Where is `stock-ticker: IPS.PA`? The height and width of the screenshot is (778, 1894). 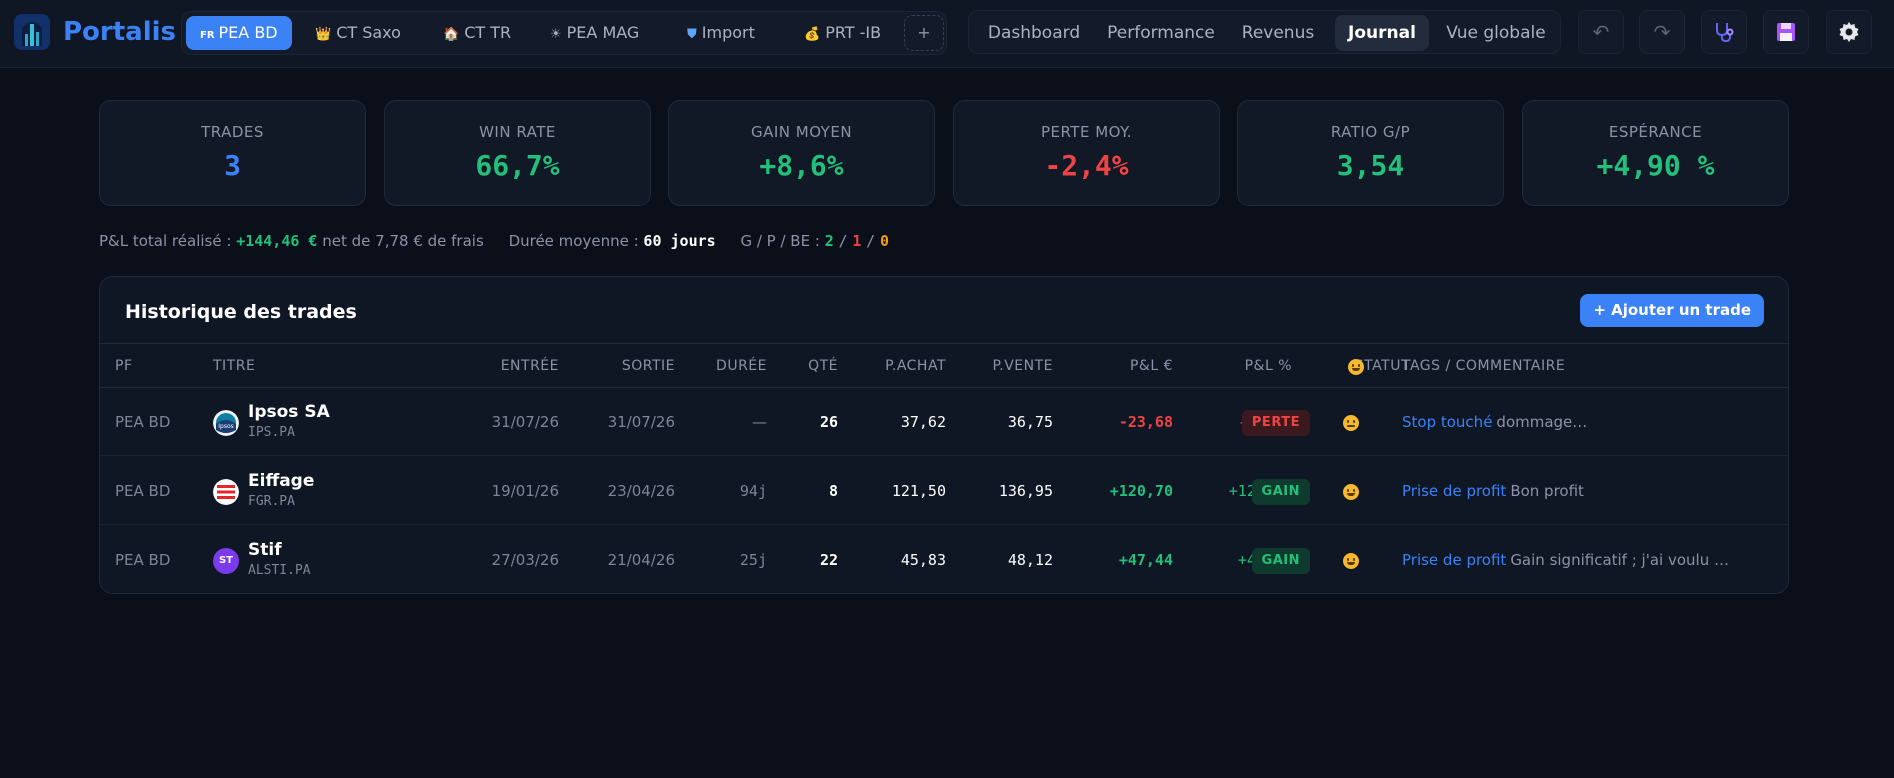 stock-ticker: IPS.PA is located at coordinates (271, 432).